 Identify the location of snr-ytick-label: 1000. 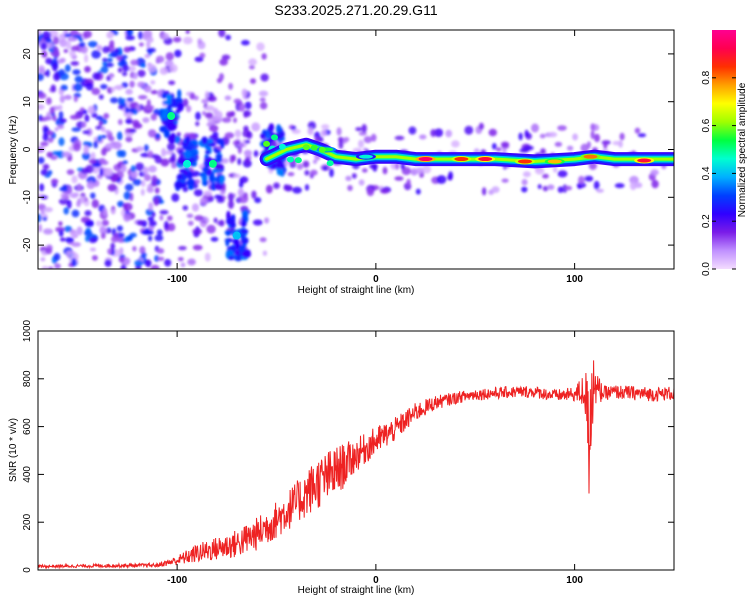
(27, 330).